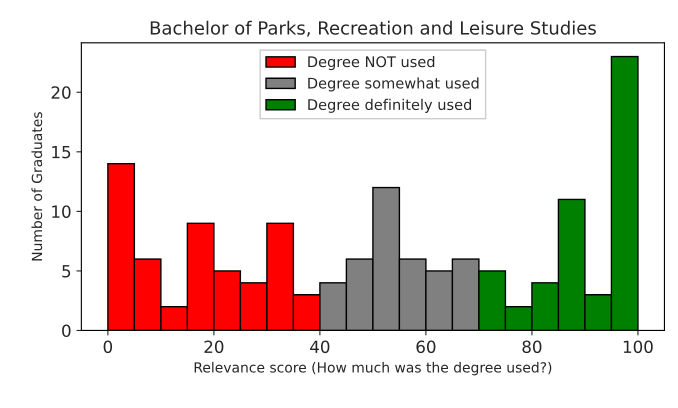 The image size is (678, 408). Describe the element at coordinates (214, 347) in the screenshot. I see `x-tick-label: 20` at that location.